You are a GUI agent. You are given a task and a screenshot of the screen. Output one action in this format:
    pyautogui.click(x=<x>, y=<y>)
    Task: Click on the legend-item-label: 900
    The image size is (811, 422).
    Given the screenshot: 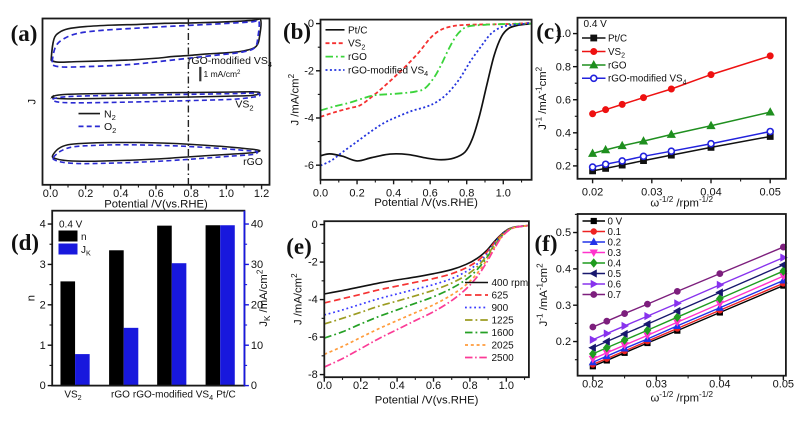 What is the action you would take?
    pyautogui.click(x=500, y=308)
    